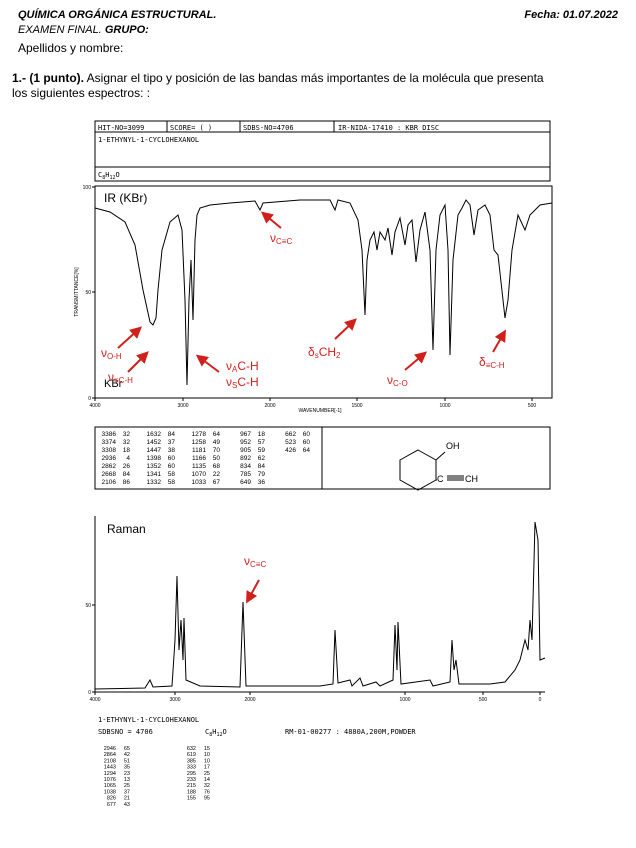  What do you see at coordinates (109, 482) in the screenshot?
I see `peak-position: 2106` at bounding box center [109, 482].